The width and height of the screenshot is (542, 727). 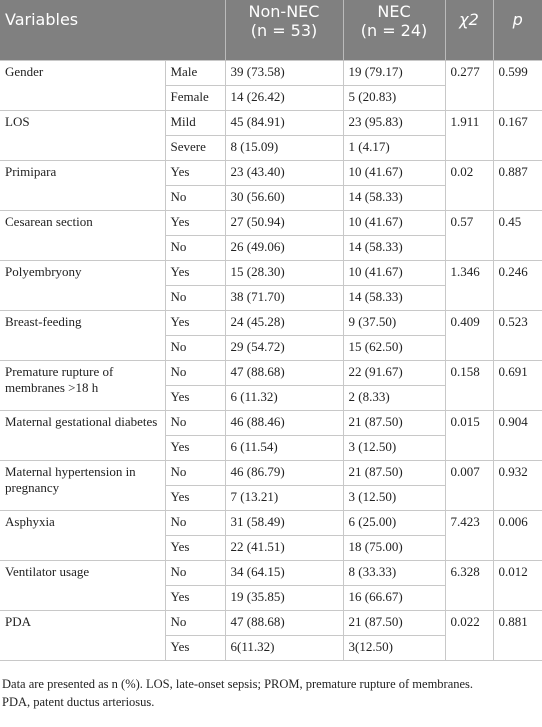 What do you see at coordinates (469, 235) in the screenshot?
I see `chi2-cell: 0.57` at bounding box center [469, 235].